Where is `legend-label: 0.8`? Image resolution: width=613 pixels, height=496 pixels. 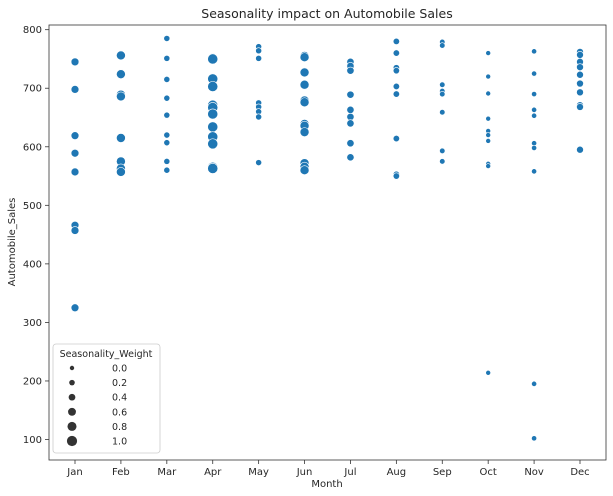
legend-label: 0.8 is located at coordinates (119, 427).